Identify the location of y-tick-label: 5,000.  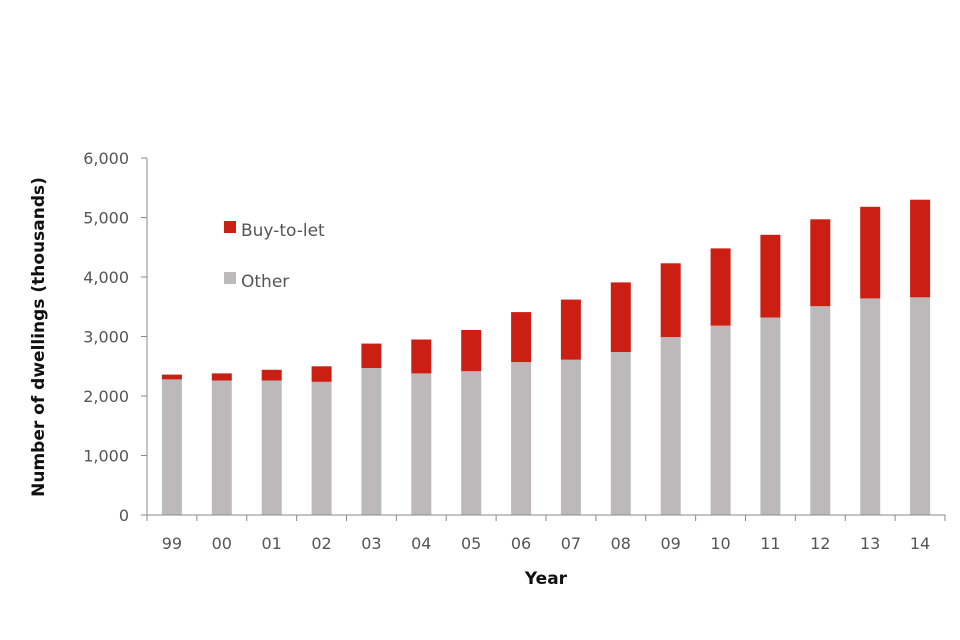
(106, 218).